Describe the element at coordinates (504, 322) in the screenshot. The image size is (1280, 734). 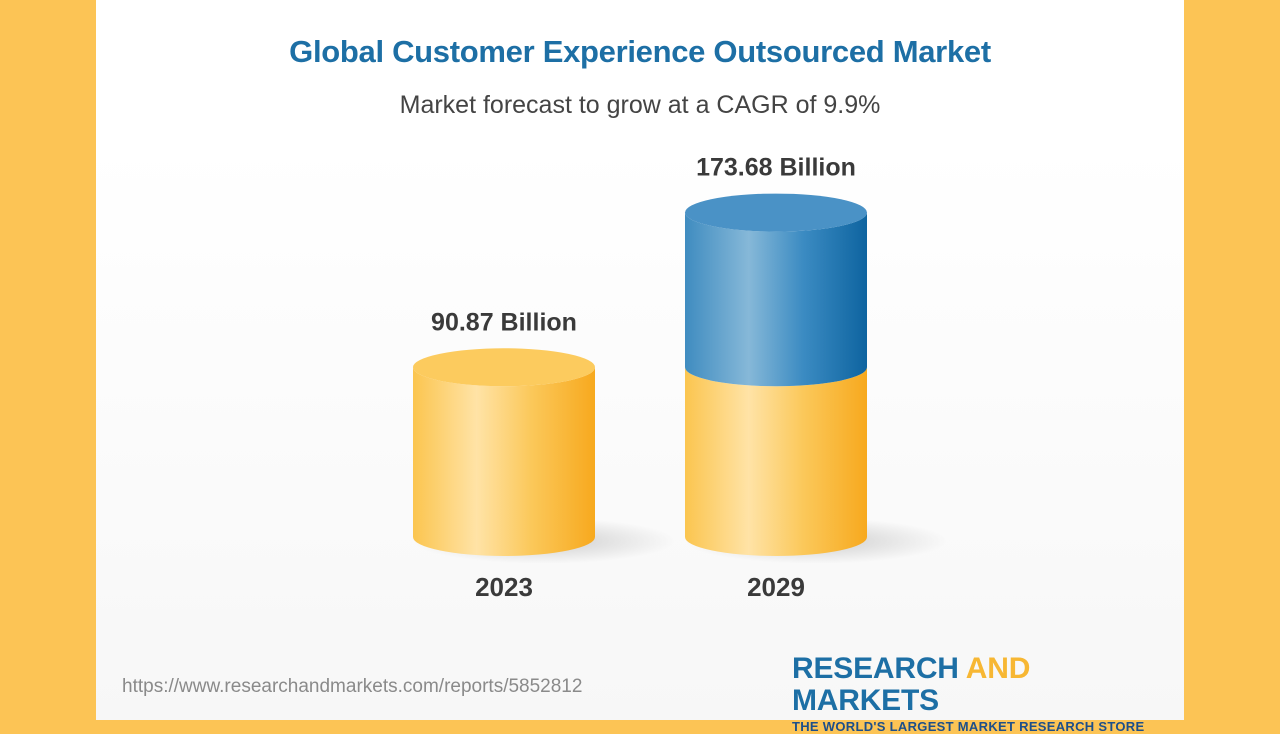
I see `data-label-2023: 90.87 Billion` at that location.